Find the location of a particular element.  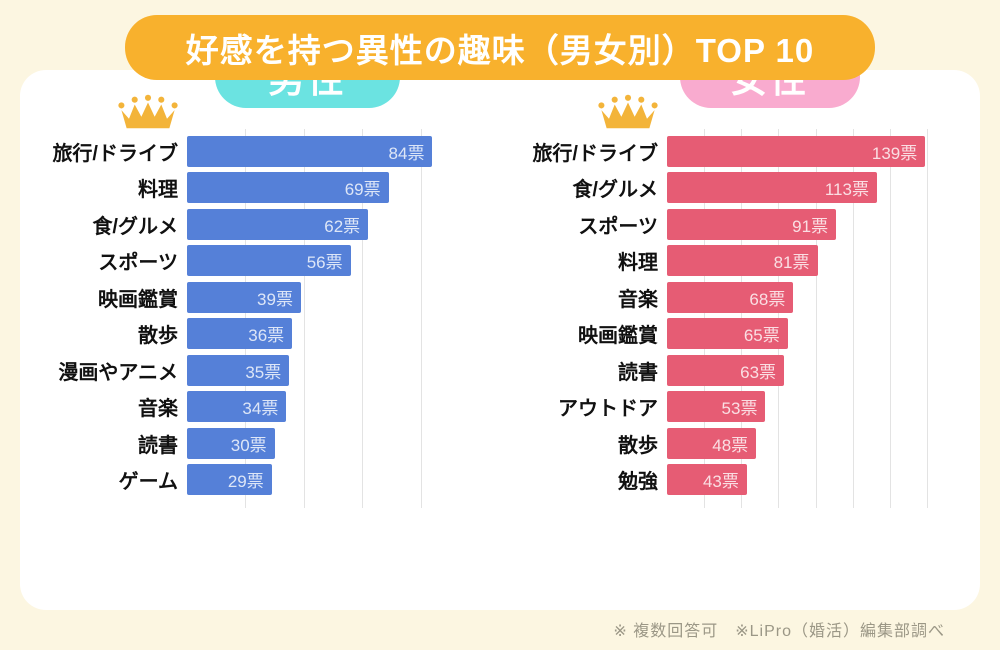

chart-row: アウトドア 53票 is located at coordinates (732, 407).